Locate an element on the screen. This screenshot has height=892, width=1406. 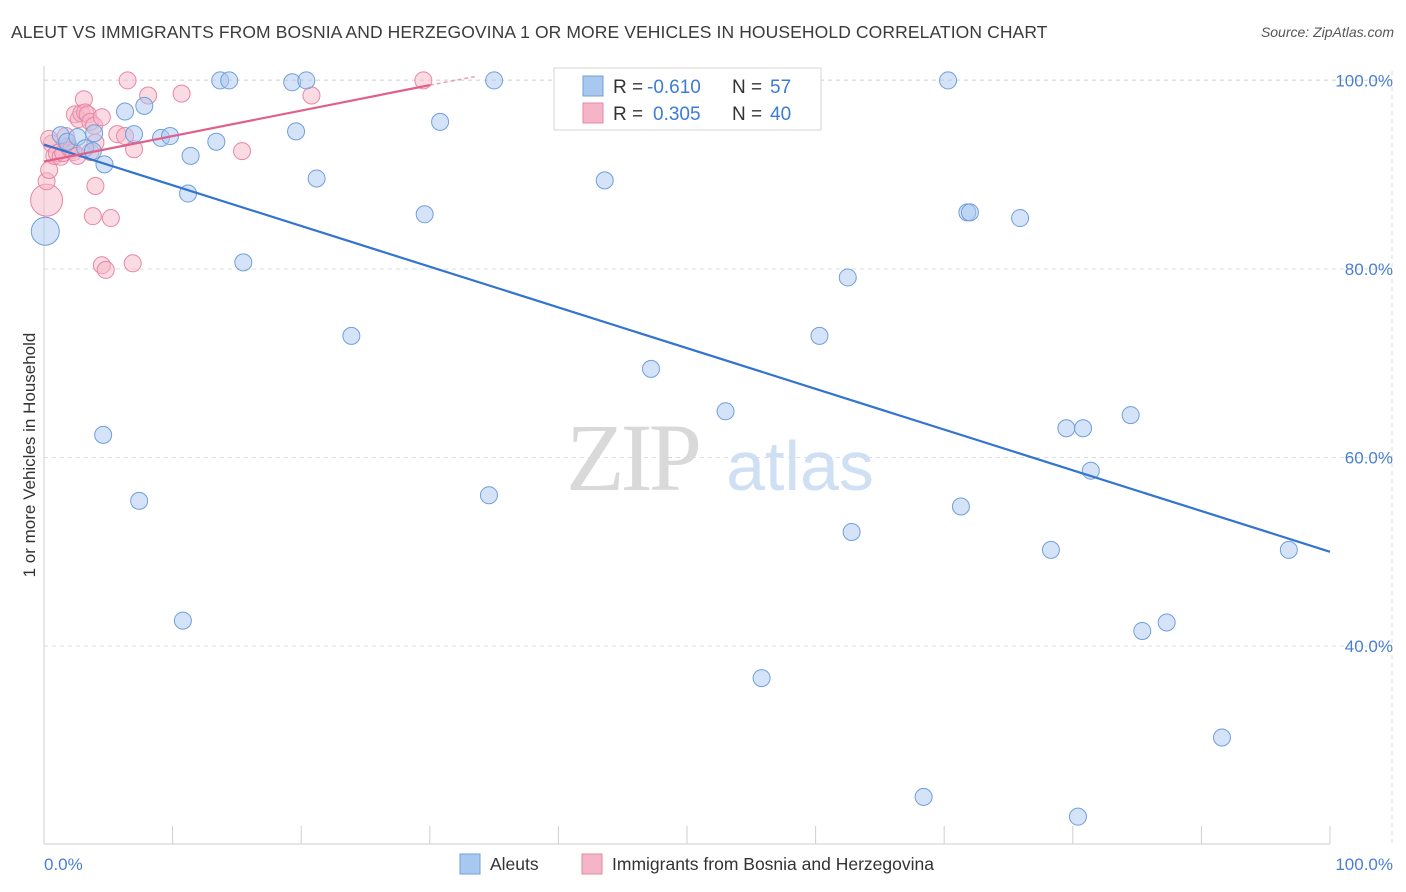
watermark-atlas: atlas is located at coordinates (800, 466).